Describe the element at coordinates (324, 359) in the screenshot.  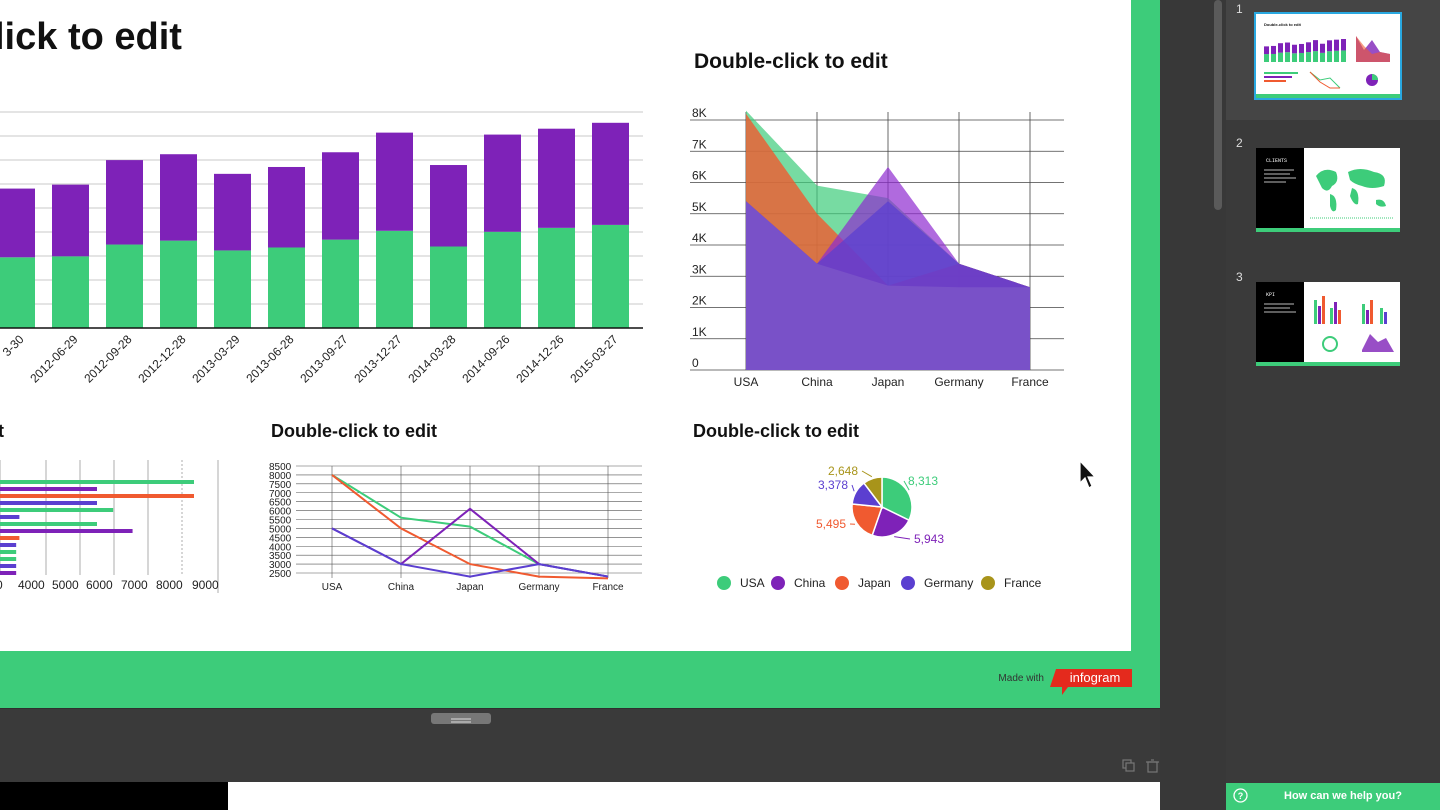
I see `x-tick-label: 2013-09-27` at that location.